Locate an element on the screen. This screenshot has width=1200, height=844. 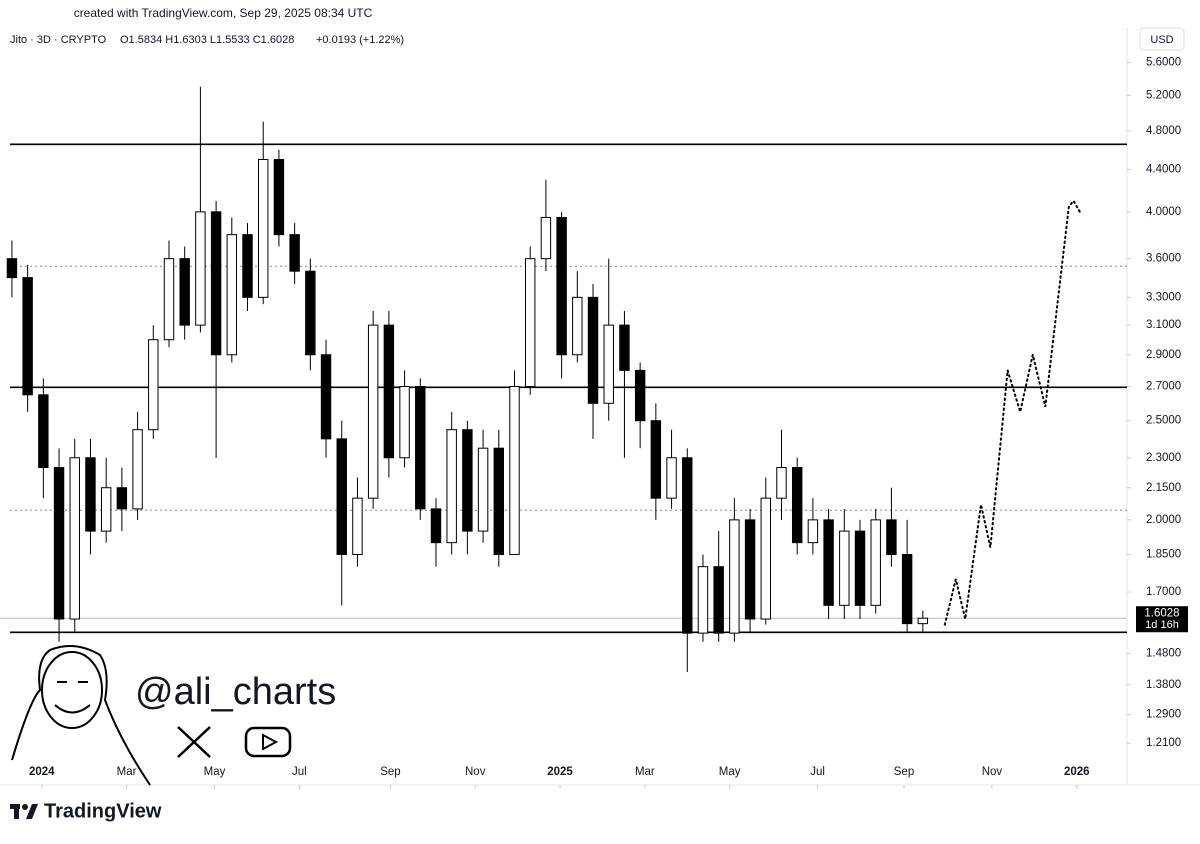
x-tick-label: 2024 is located at coordinates (42, 772).